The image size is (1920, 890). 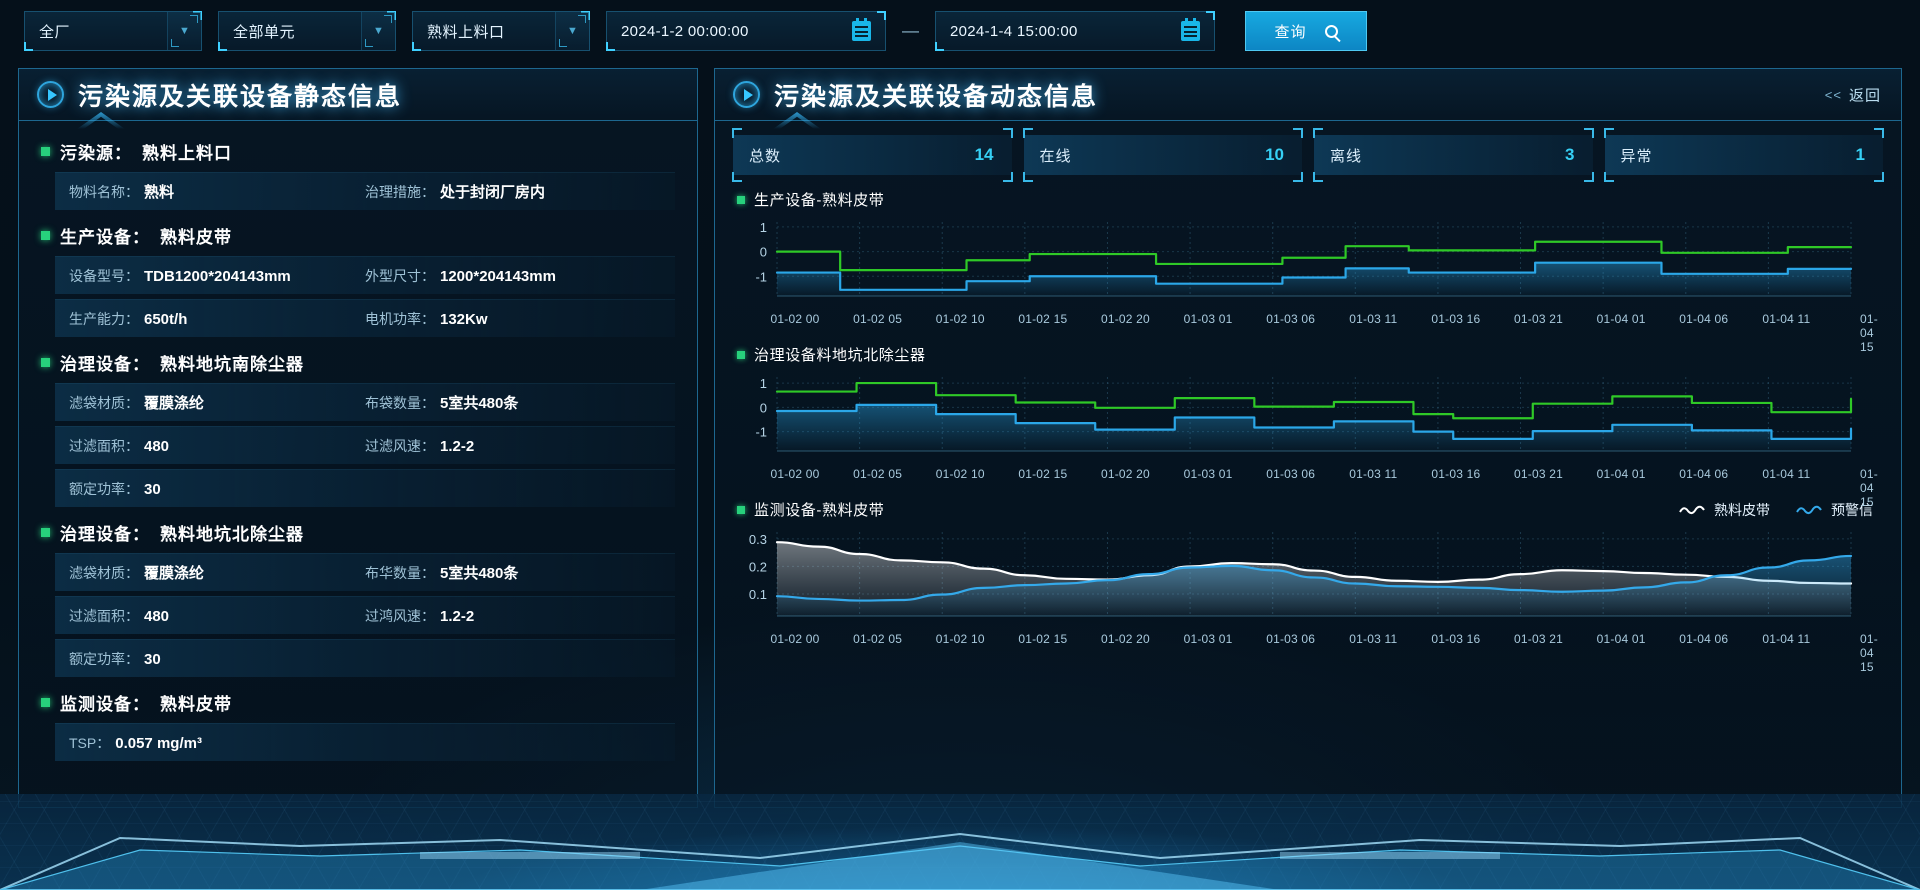 What do you see at coordinates (819, 200) in the screenshot?
I see `chart-title-text: 生产设备-熟料皮带` at bounding box center [819, 200].